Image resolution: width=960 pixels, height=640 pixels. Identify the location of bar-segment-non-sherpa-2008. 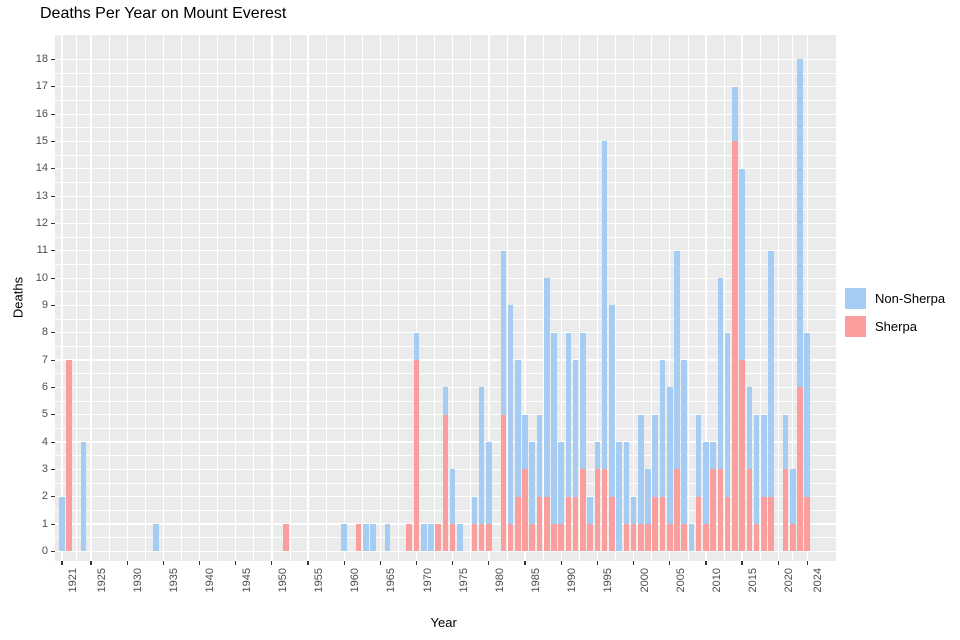
(691, 538).